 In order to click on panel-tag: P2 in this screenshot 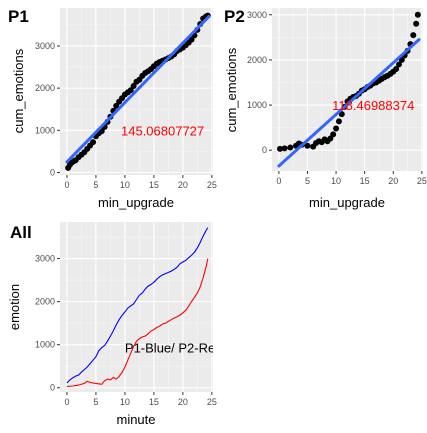, I will do `click(234, 16)`.